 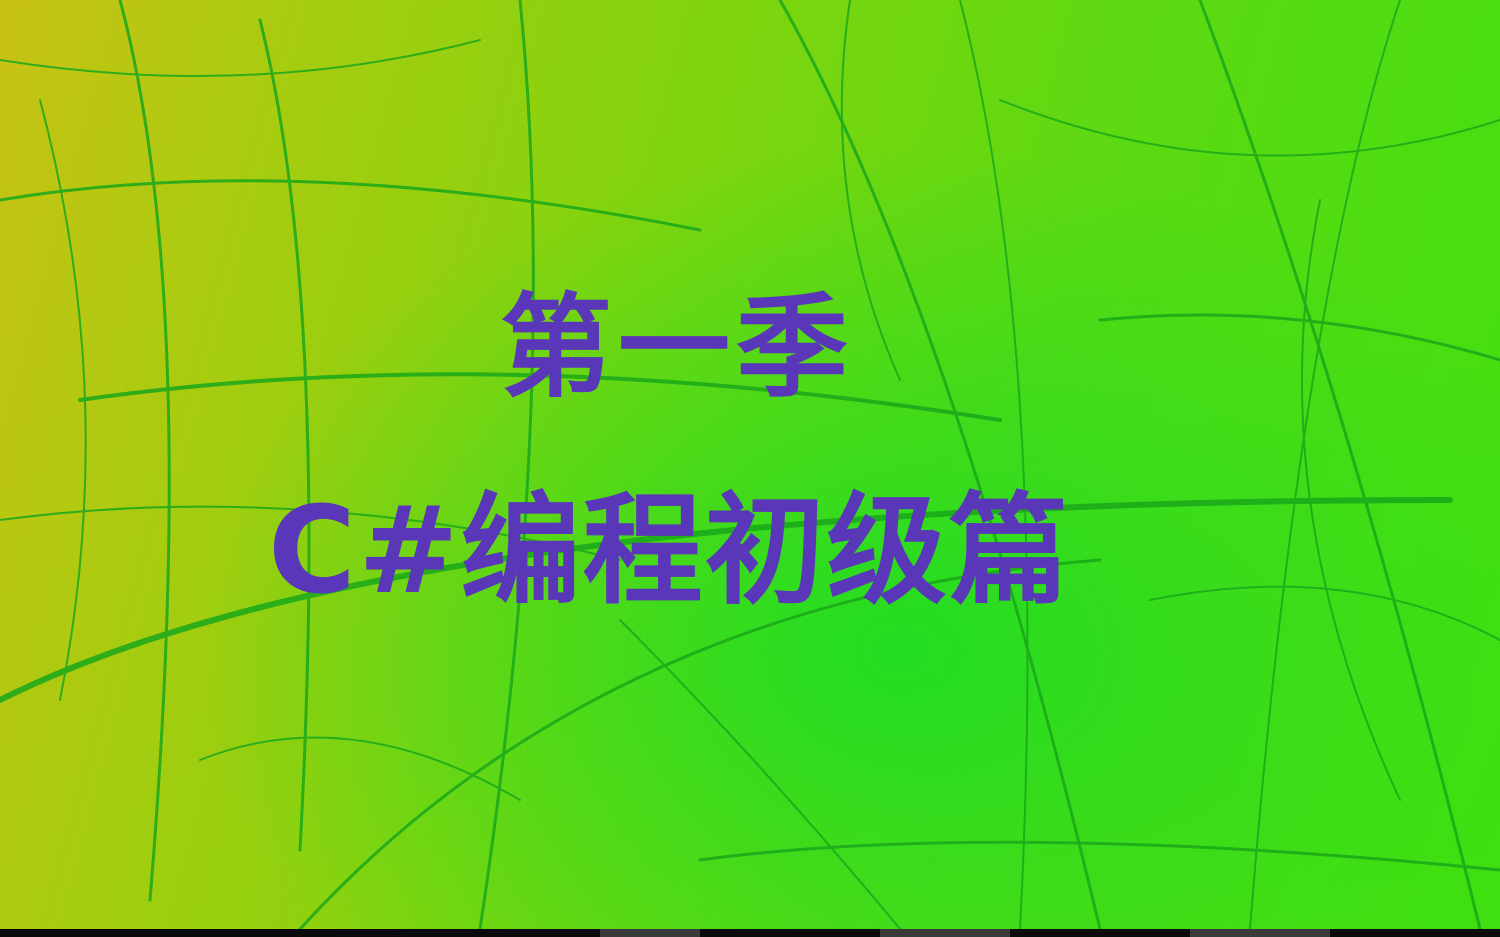 I want to click on course-title: C#编程初级篇, so click(x=669, y=551).